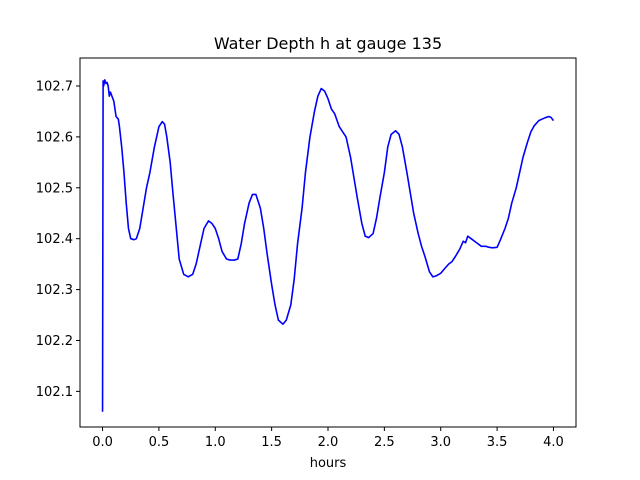 Image resolution: width=640 pixels, height=480 pixels. I want to click on y-tick-label-0: 102.1, so click(54, 392).